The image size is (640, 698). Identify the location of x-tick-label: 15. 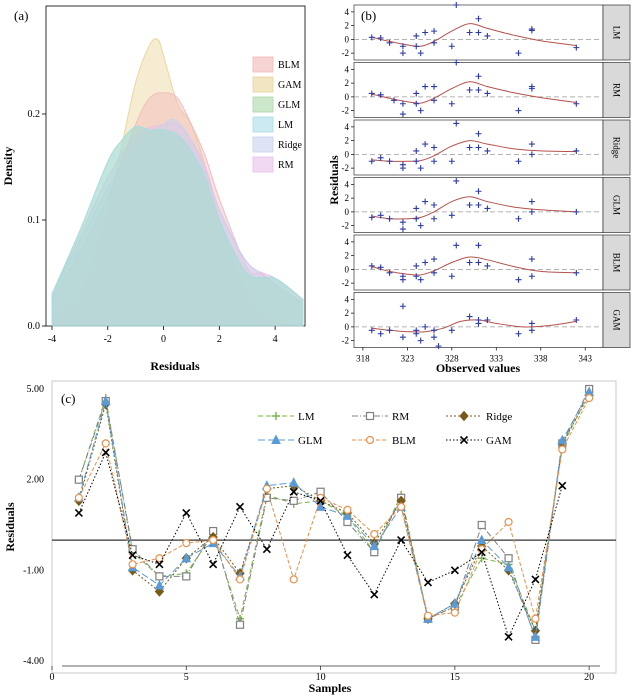
(455, 677).